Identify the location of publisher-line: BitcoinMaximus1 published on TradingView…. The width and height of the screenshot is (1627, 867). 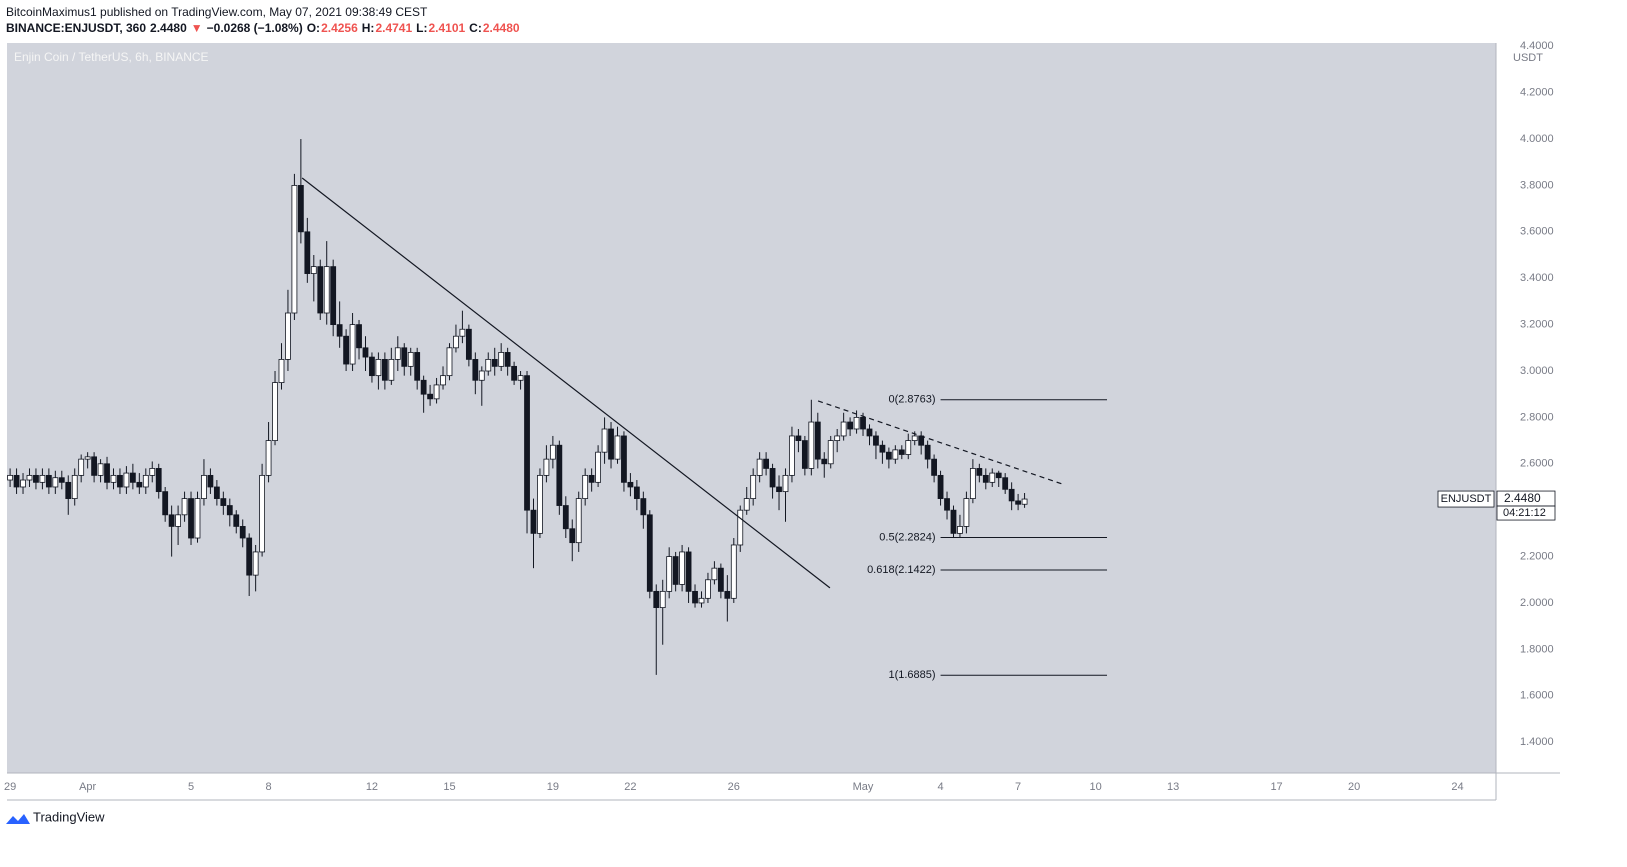
(218, 12).